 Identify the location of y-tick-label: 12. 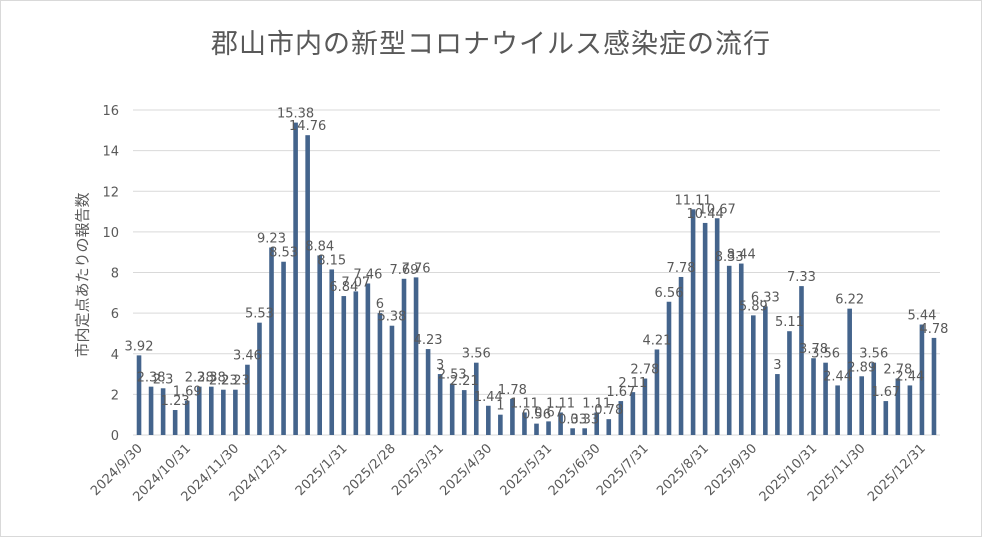
(110, 192).